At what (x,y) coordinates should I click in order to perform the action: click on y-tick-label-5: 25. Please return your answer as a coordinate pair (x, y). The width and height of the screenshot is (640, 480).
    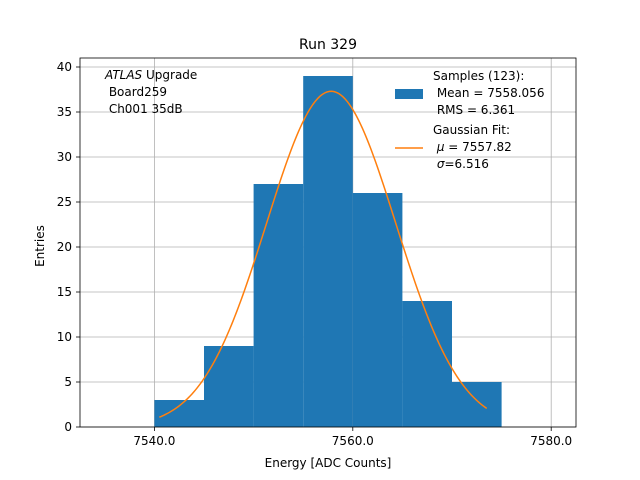
    Looking at the image, I should click on (64, 202).